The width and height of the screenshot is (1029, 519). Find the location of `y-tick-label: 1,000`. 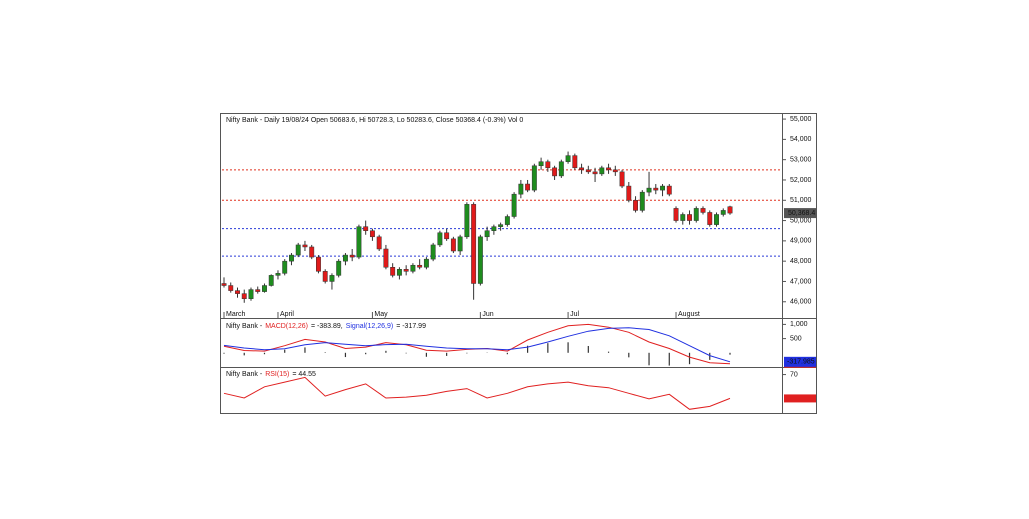

y-tick-label: 1,000 is located at coordinates (799, 324).